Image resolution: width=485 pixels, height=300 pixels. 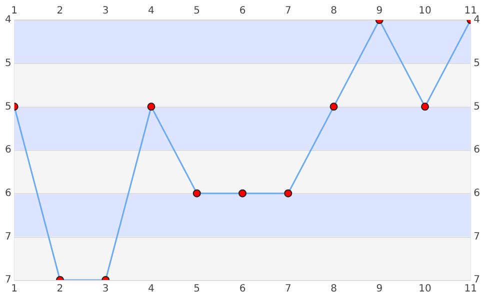 What do you see at coordinates (60, 11) in the screenshot?
I see `x-tick-label: 2` at bounding box center [60, 11].